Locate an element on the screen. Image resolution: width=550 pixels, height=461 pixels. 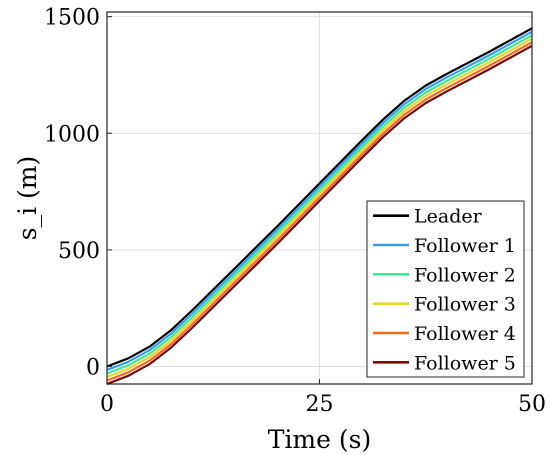
legend-label-2: Follower 2 is located at coordinates (465, 275).